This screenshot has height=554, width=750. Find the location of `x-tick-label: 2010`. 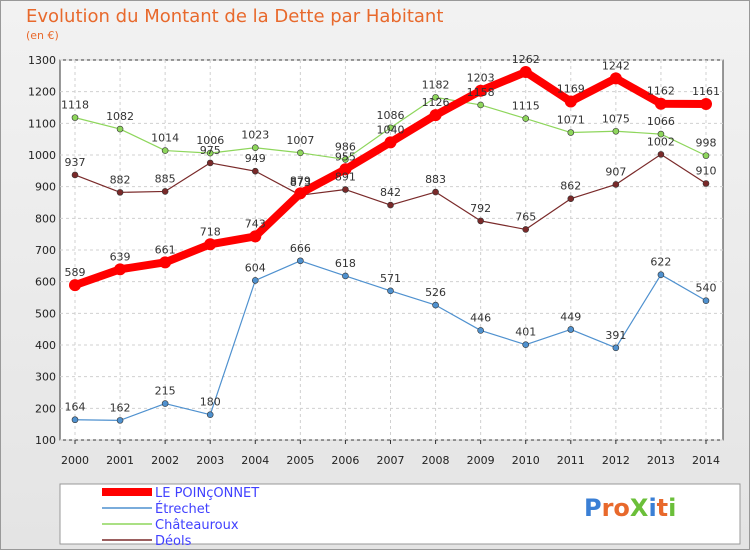

x-tick-label: 2010 is located at coordinates (526, 460).